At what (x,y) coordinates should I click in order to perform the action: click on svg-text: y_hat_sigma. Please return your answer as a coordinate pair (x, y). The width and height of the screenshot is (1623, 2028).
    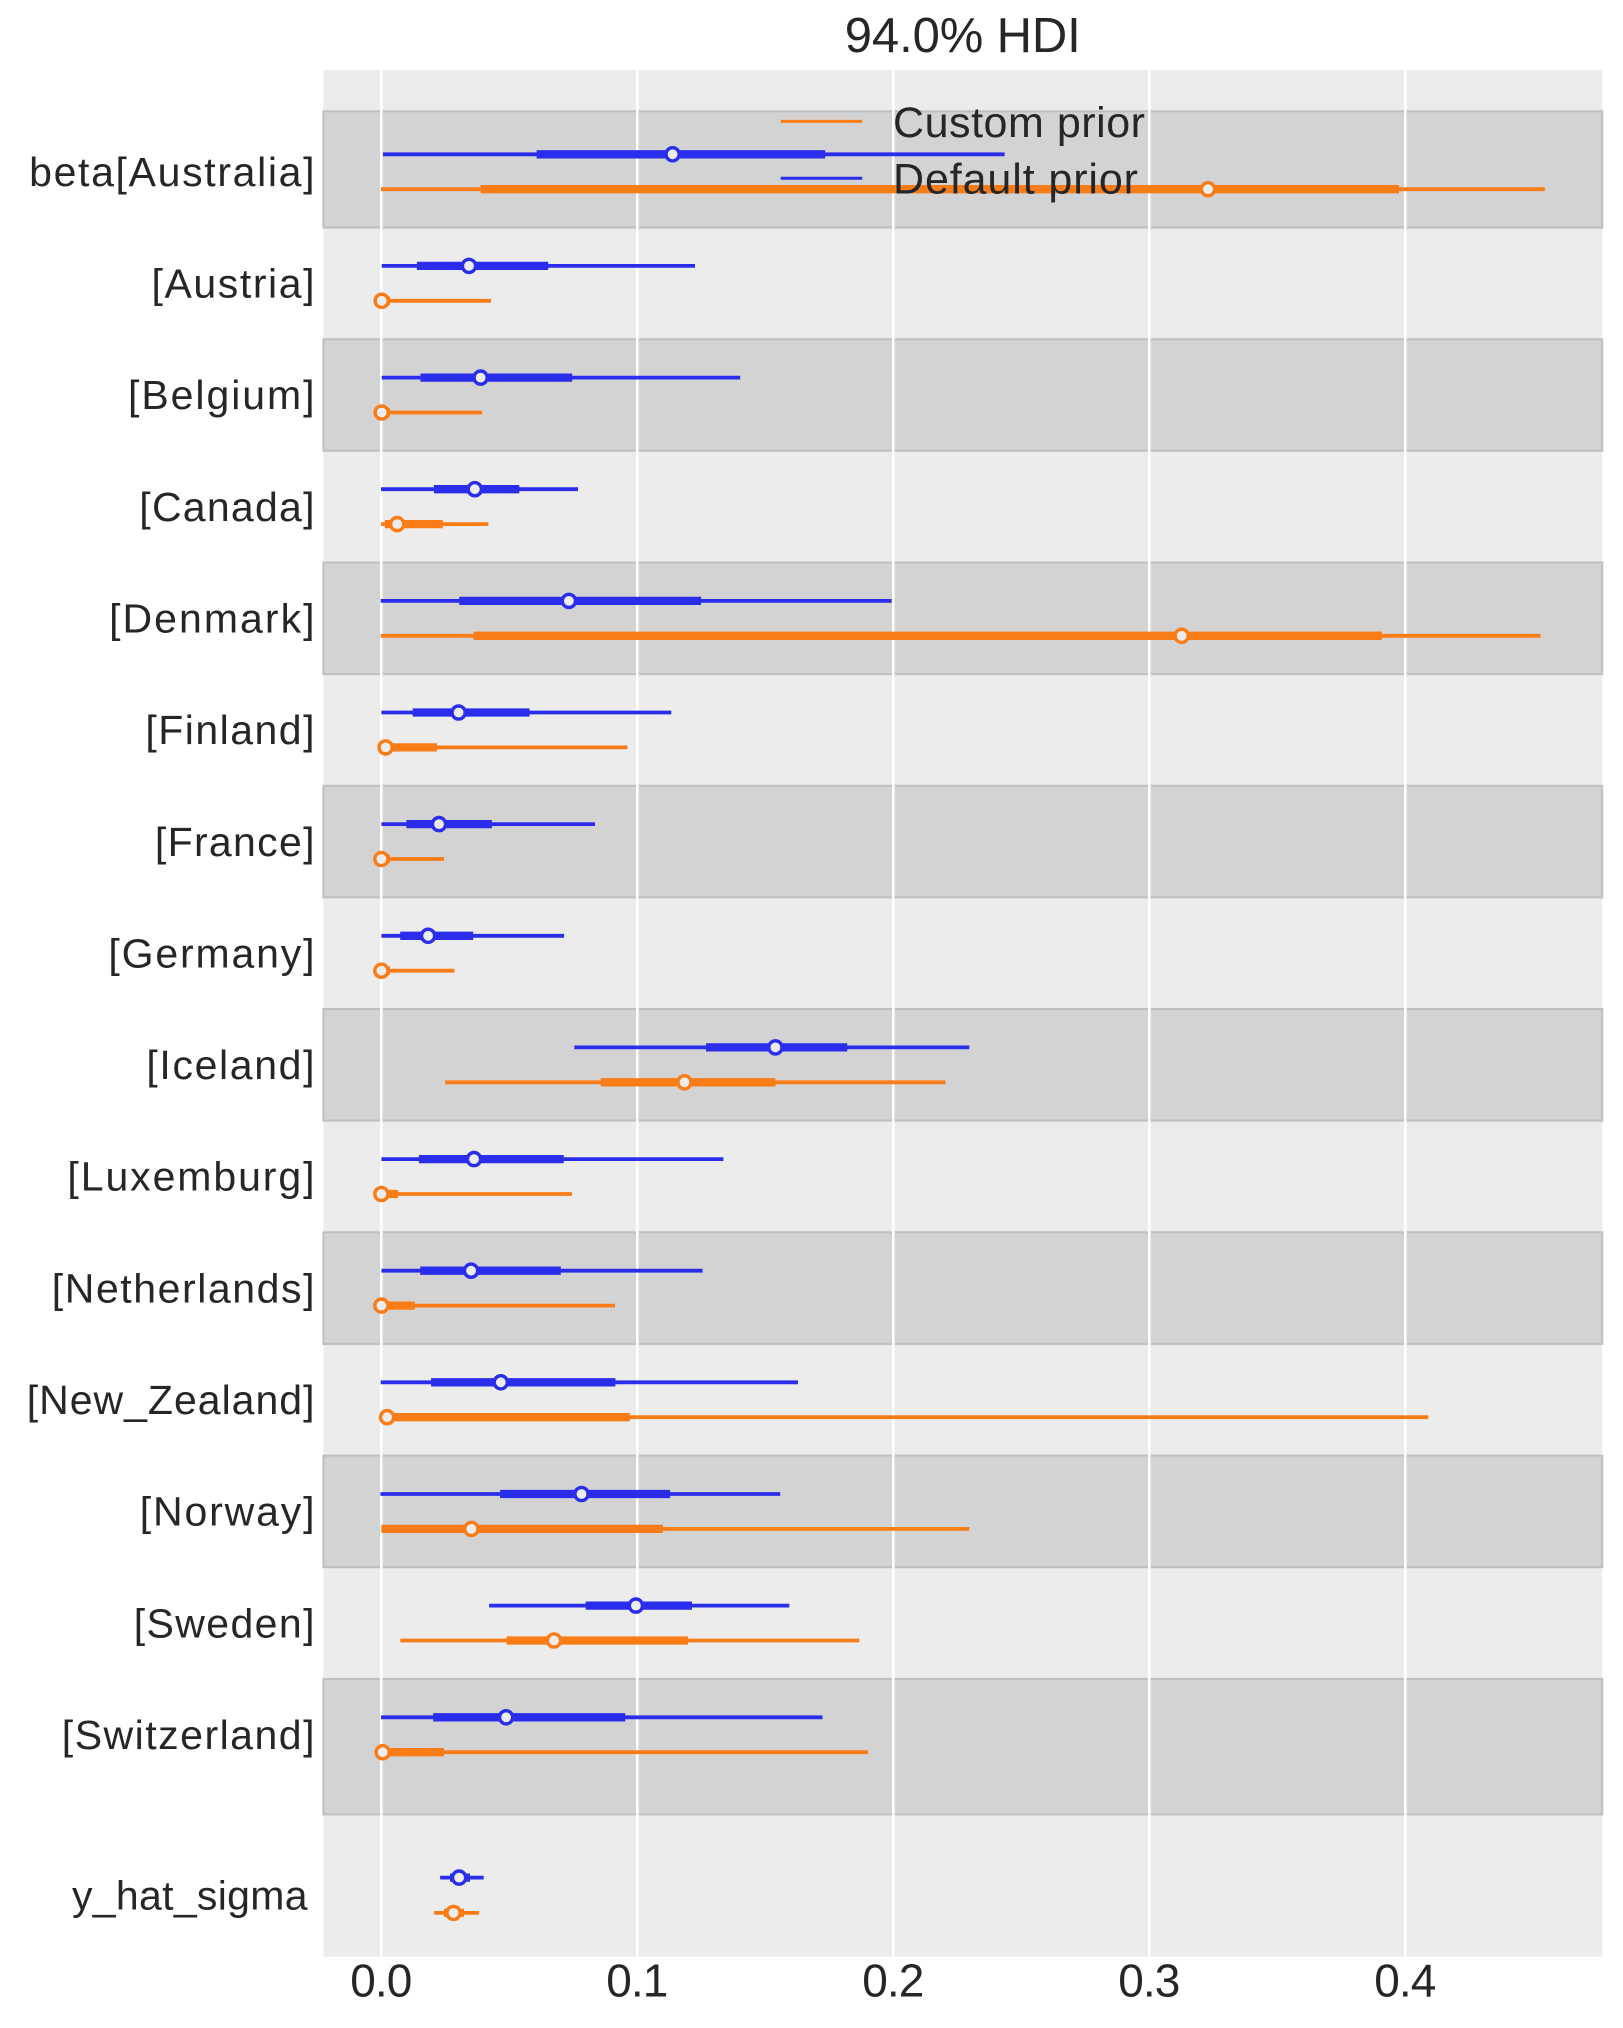
    Looking at the image, I should click on (190, 1896).